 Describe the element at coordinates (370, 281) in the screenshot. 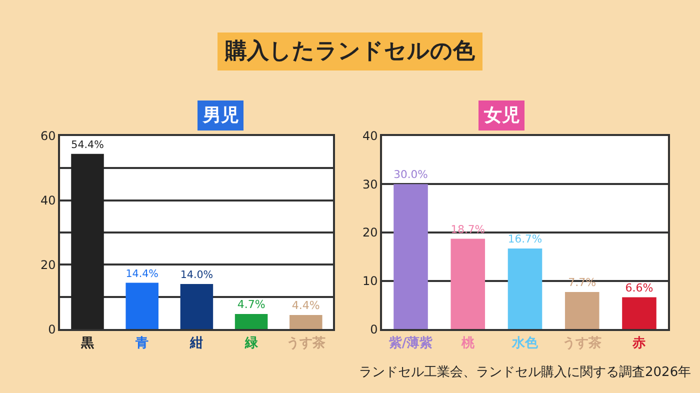

I see `y-tick-label: 10` at that location.